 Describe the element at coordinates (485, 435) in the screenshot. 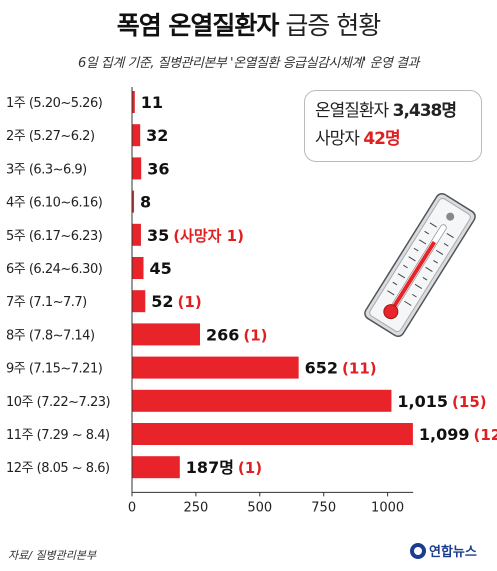

I see `death-label: (12)` at that location.